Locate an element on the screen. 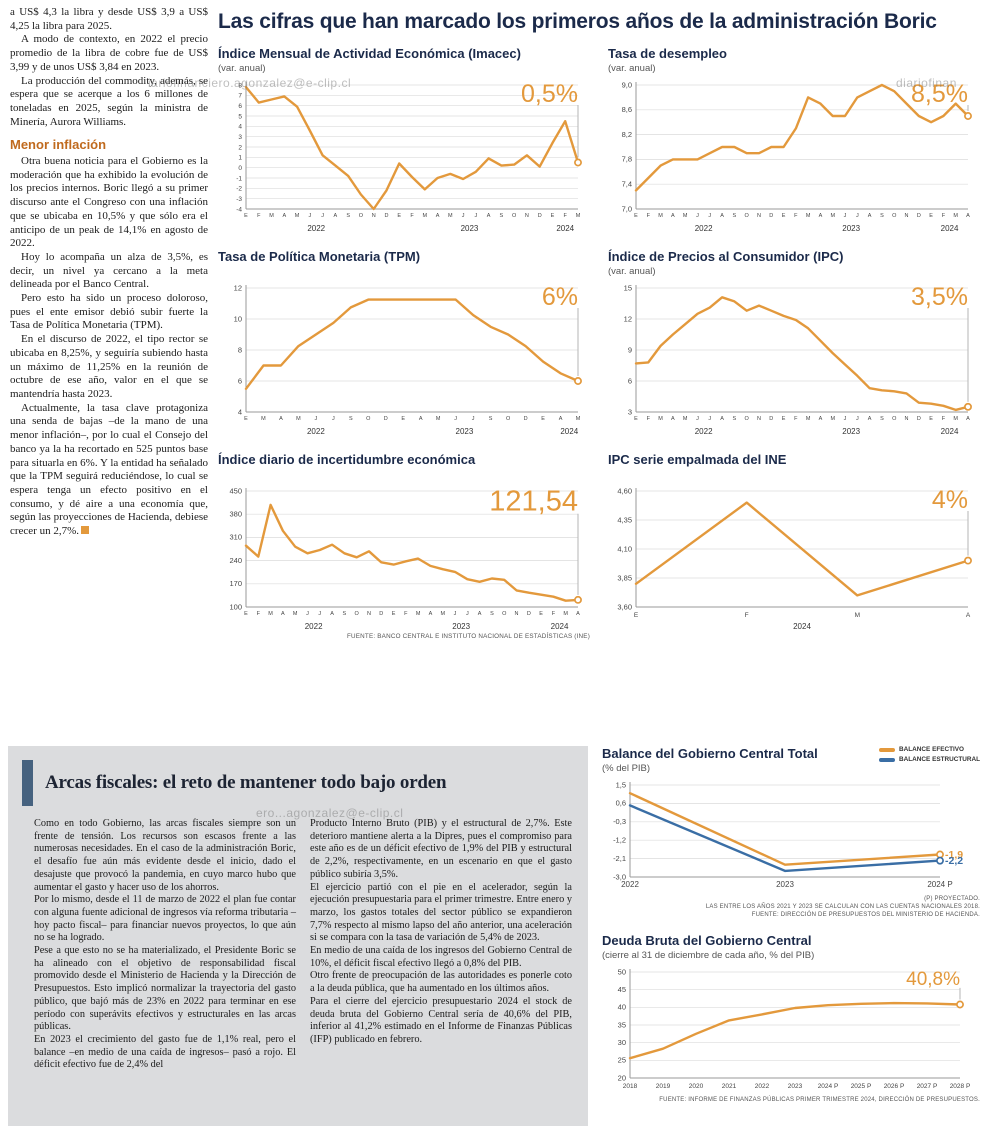  balance-end-label-0: -1,9 is located at coordinates (954, 855).